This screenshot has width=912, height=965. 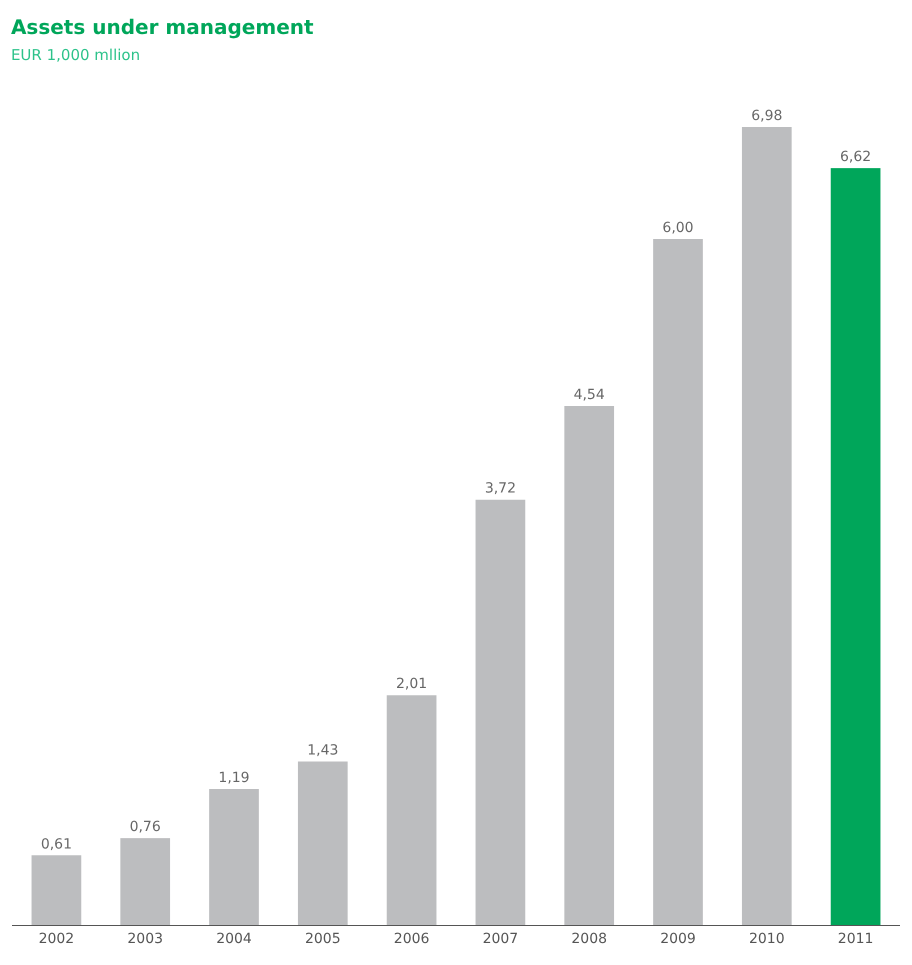 I want to click on x-tick-label: 2002, so click(x=56, y=938).